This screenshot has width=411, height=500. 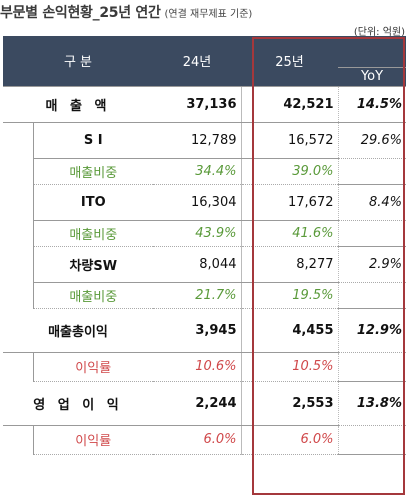 What do you see at coordinates (93, 440) in the screenshot?
I see `op-margin-label: 이익률` at bounding box center [93, 440].